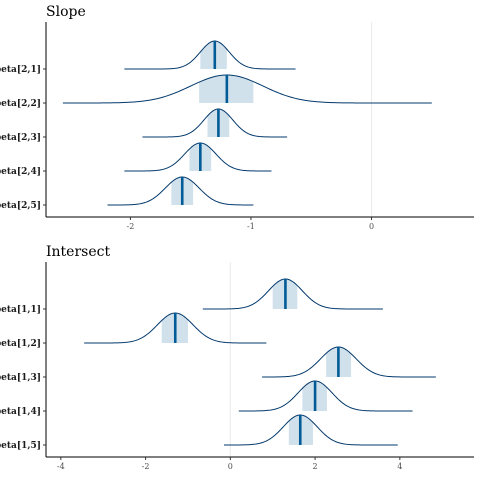  Describe the element at coordinates (20, 70) in the screenshot. I see `parameter-label: beta[2,1]` at that location.